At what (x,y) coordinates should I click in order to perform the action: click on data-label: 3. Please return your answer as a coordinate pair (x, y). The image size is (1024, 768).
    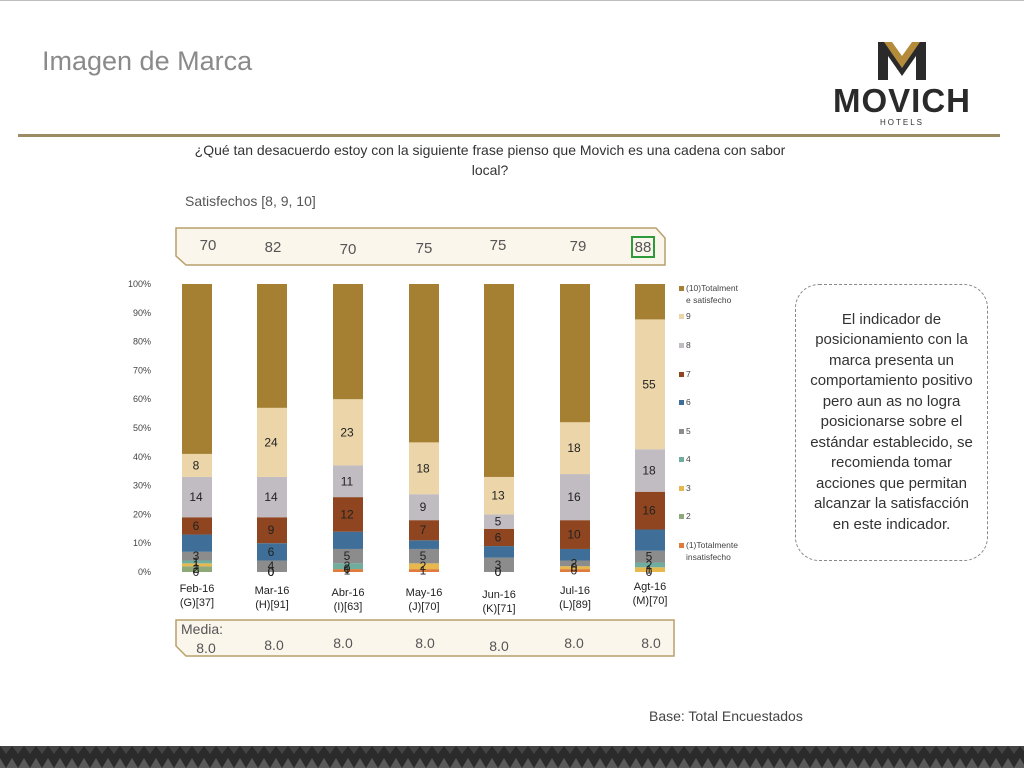
    Looking at the image, I should click on (196, 556).